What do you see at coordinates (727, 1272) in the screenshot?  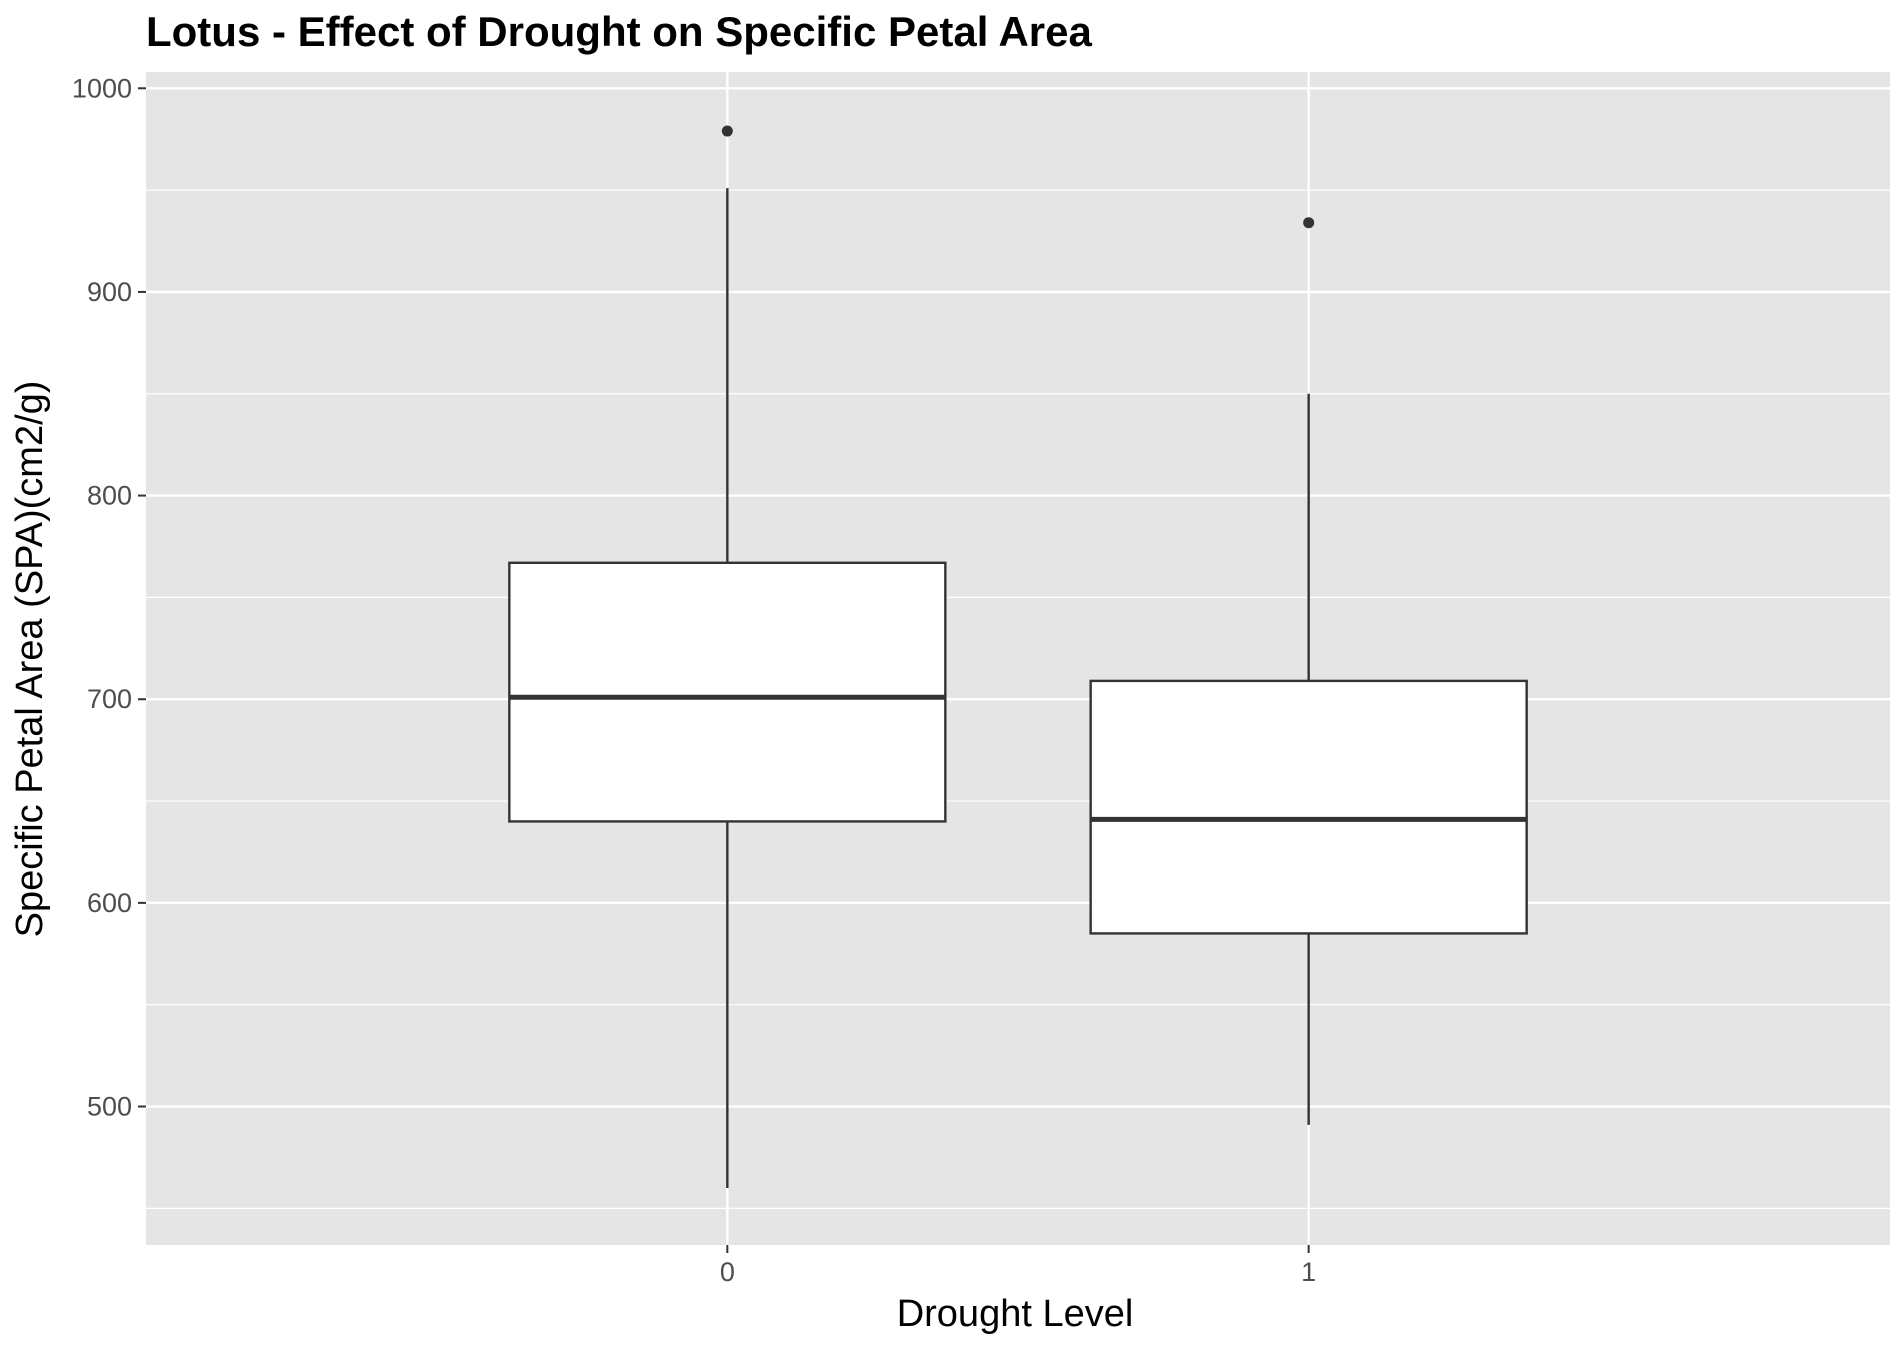 I see `x-tick-label: 0` at bounding box center [727, 1272].